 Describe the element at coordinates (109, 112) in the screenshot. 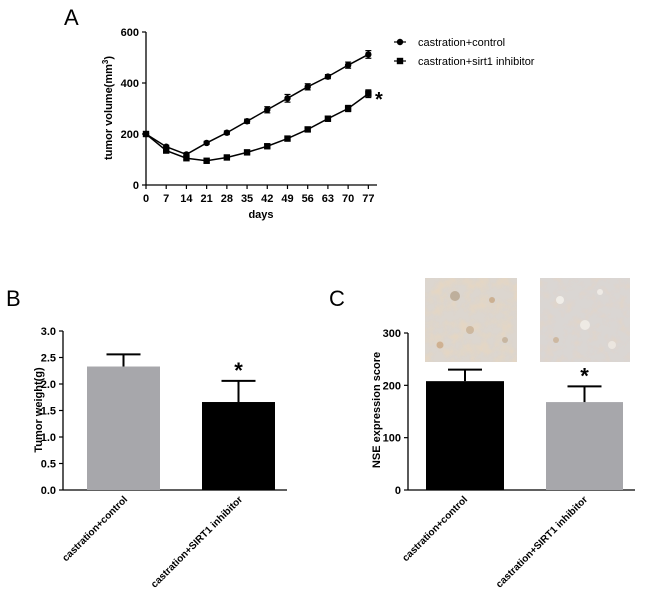

I see `panel-a-y-axis-title-main: tumor volume(mm` at that location.